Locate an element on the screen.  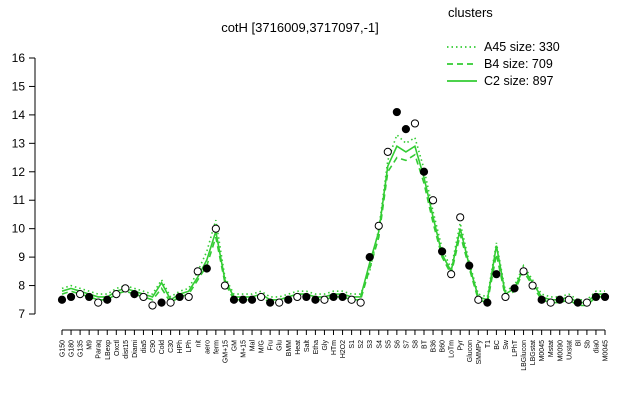
x-tick-label: LPhT is located at coordinates (515, 347).